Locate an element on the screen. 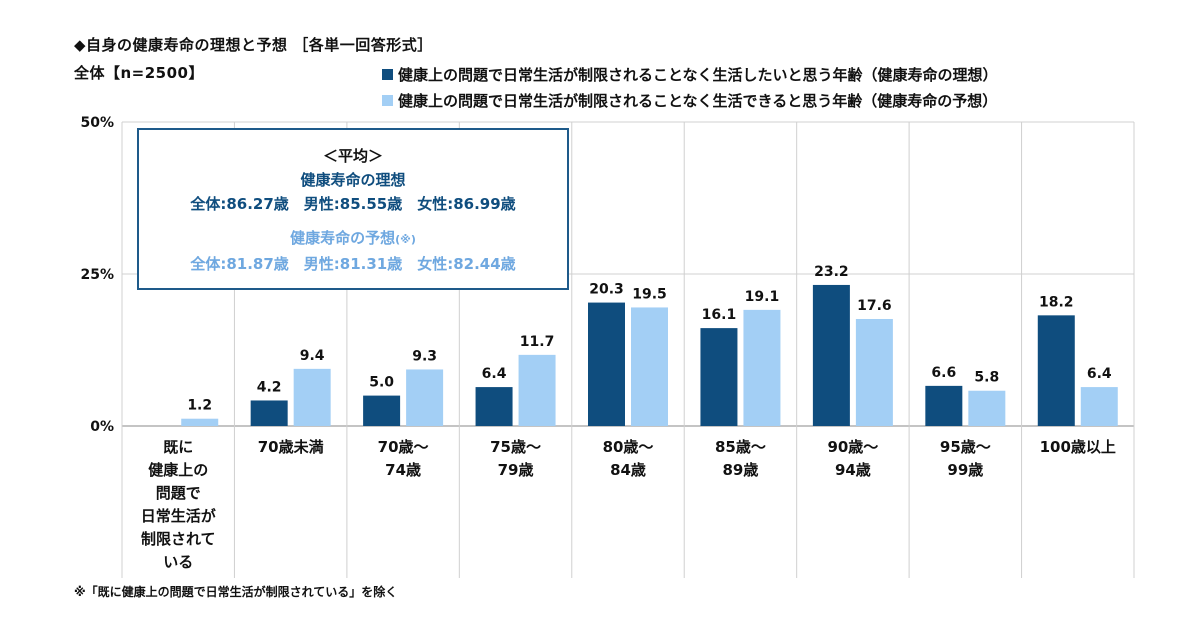  legend-label-forecast: 健康上の問題で日常生活が制限されることなく生活できると思う年齢（健康寿命の予想） is located at coordinates (698, 101).